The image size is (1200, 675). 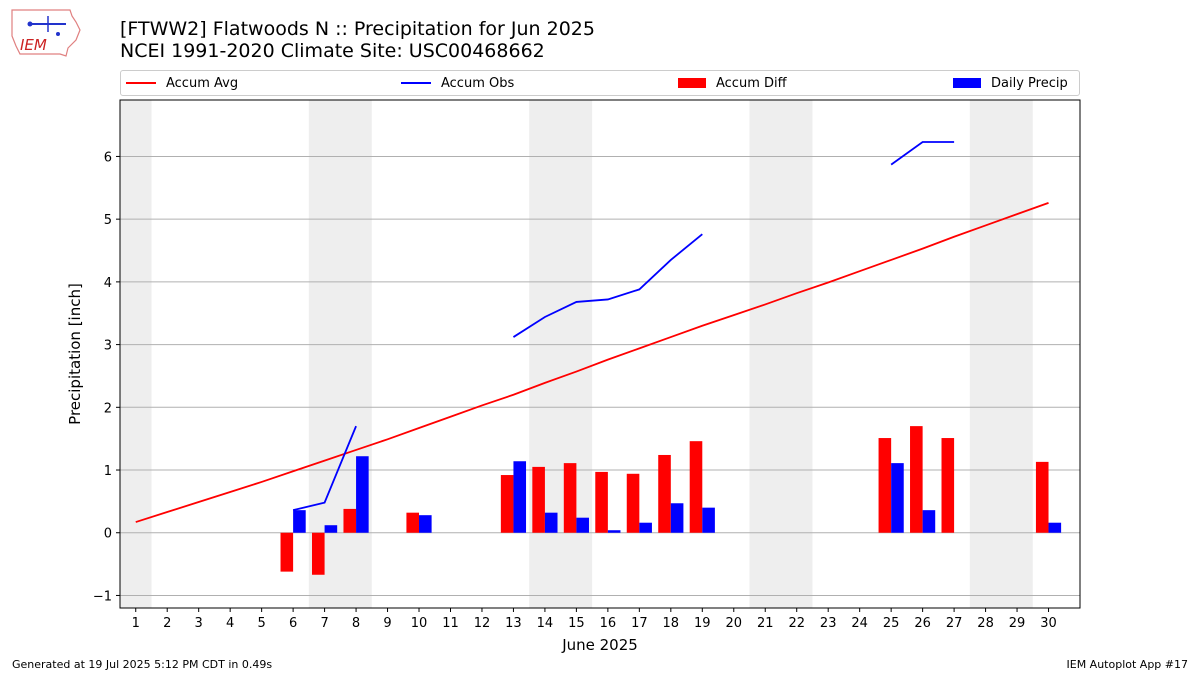 What do you see at coordinates (702, 623) in the screenshot?
I see `xtick-label: 19` at bounding box center [702, 623].